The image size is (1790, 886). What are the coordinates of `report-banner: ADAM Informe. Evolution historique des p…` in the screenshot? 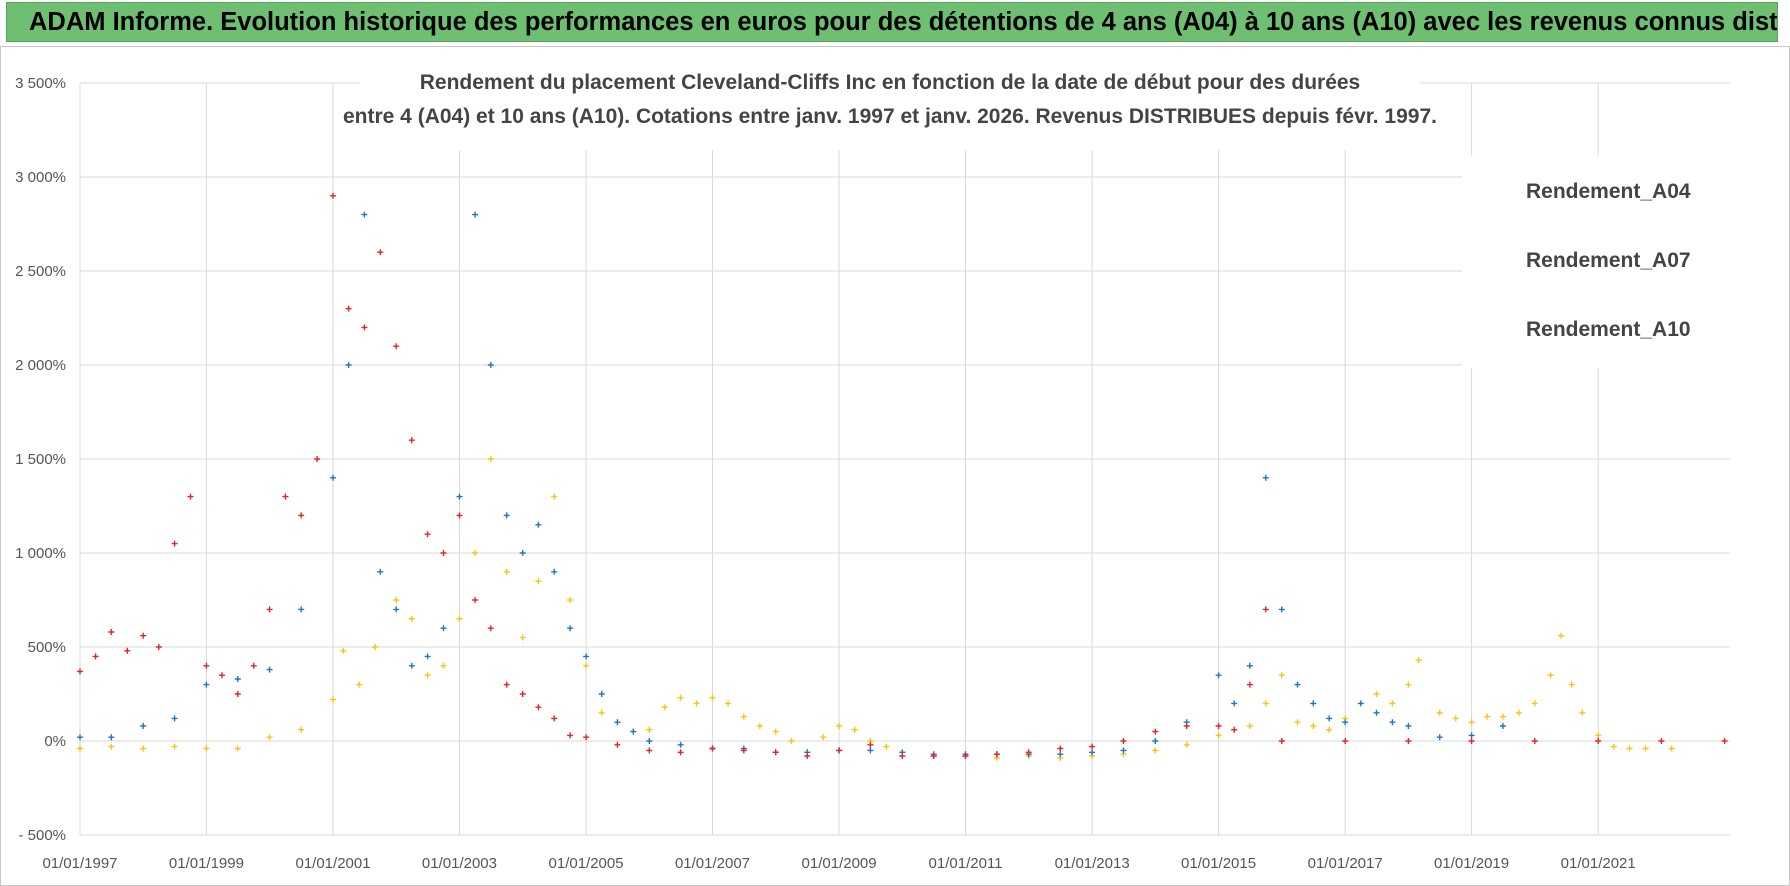 It's located at (892, 22).